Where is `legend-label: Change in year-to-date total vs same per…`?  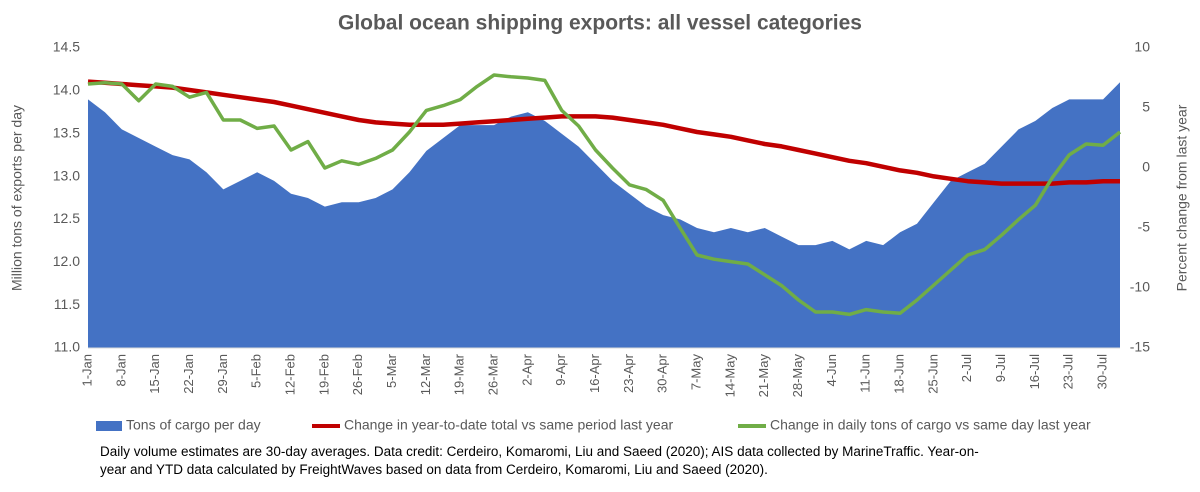 legend-label: Change in year-to-date total vs same per… is located at coordinates (509, 425).